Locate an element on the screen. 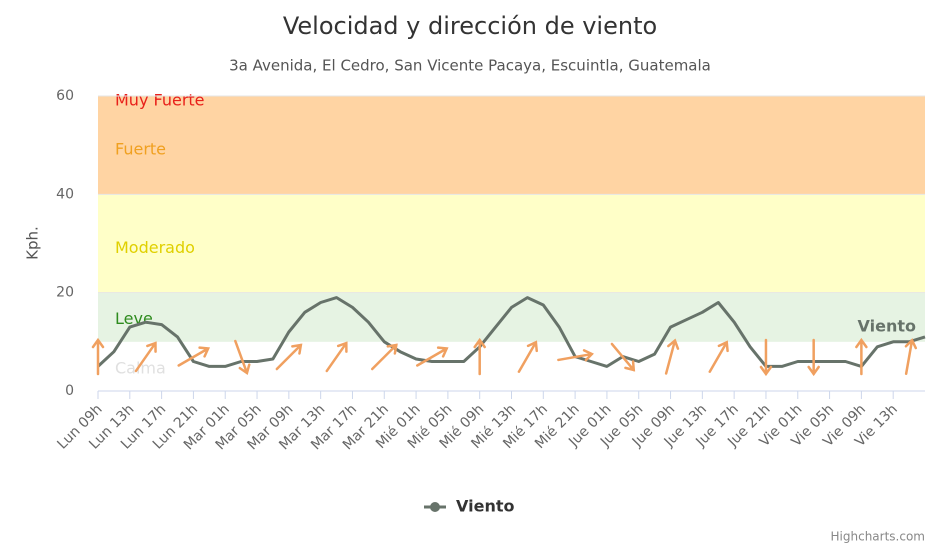 This screenshot has width=940, height=548. band-label: Muy Fuerte is located at coordinates (160, 100).